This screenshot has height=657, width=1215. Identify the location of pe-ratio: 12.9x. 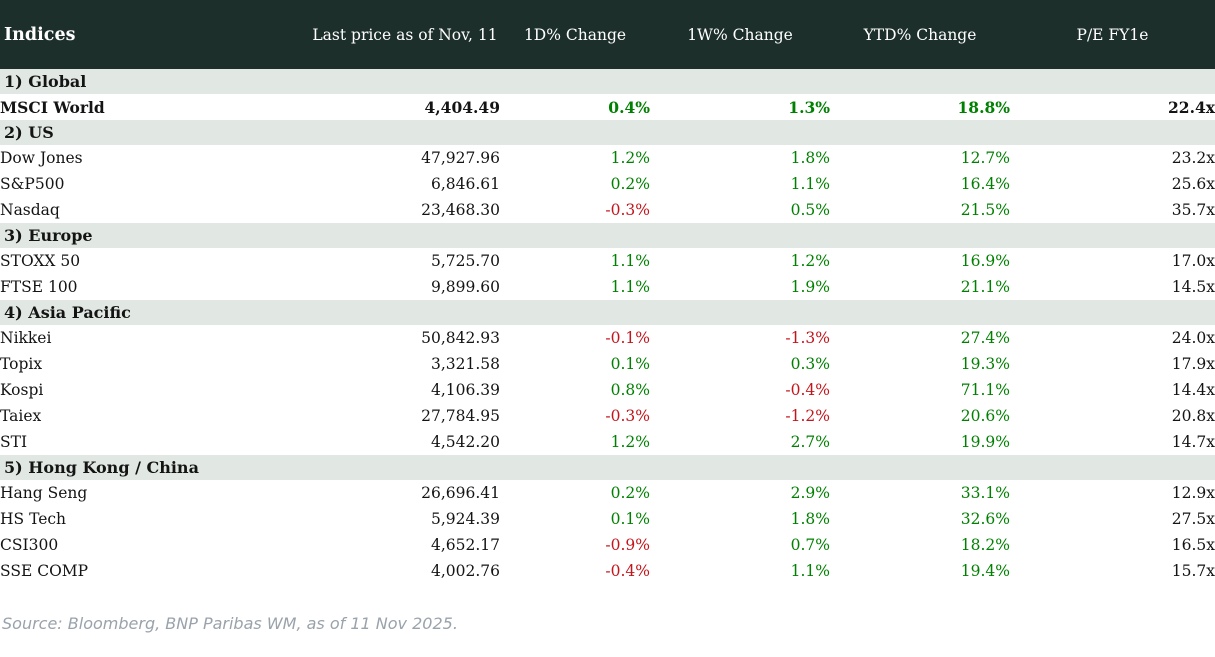
(1193, 493).